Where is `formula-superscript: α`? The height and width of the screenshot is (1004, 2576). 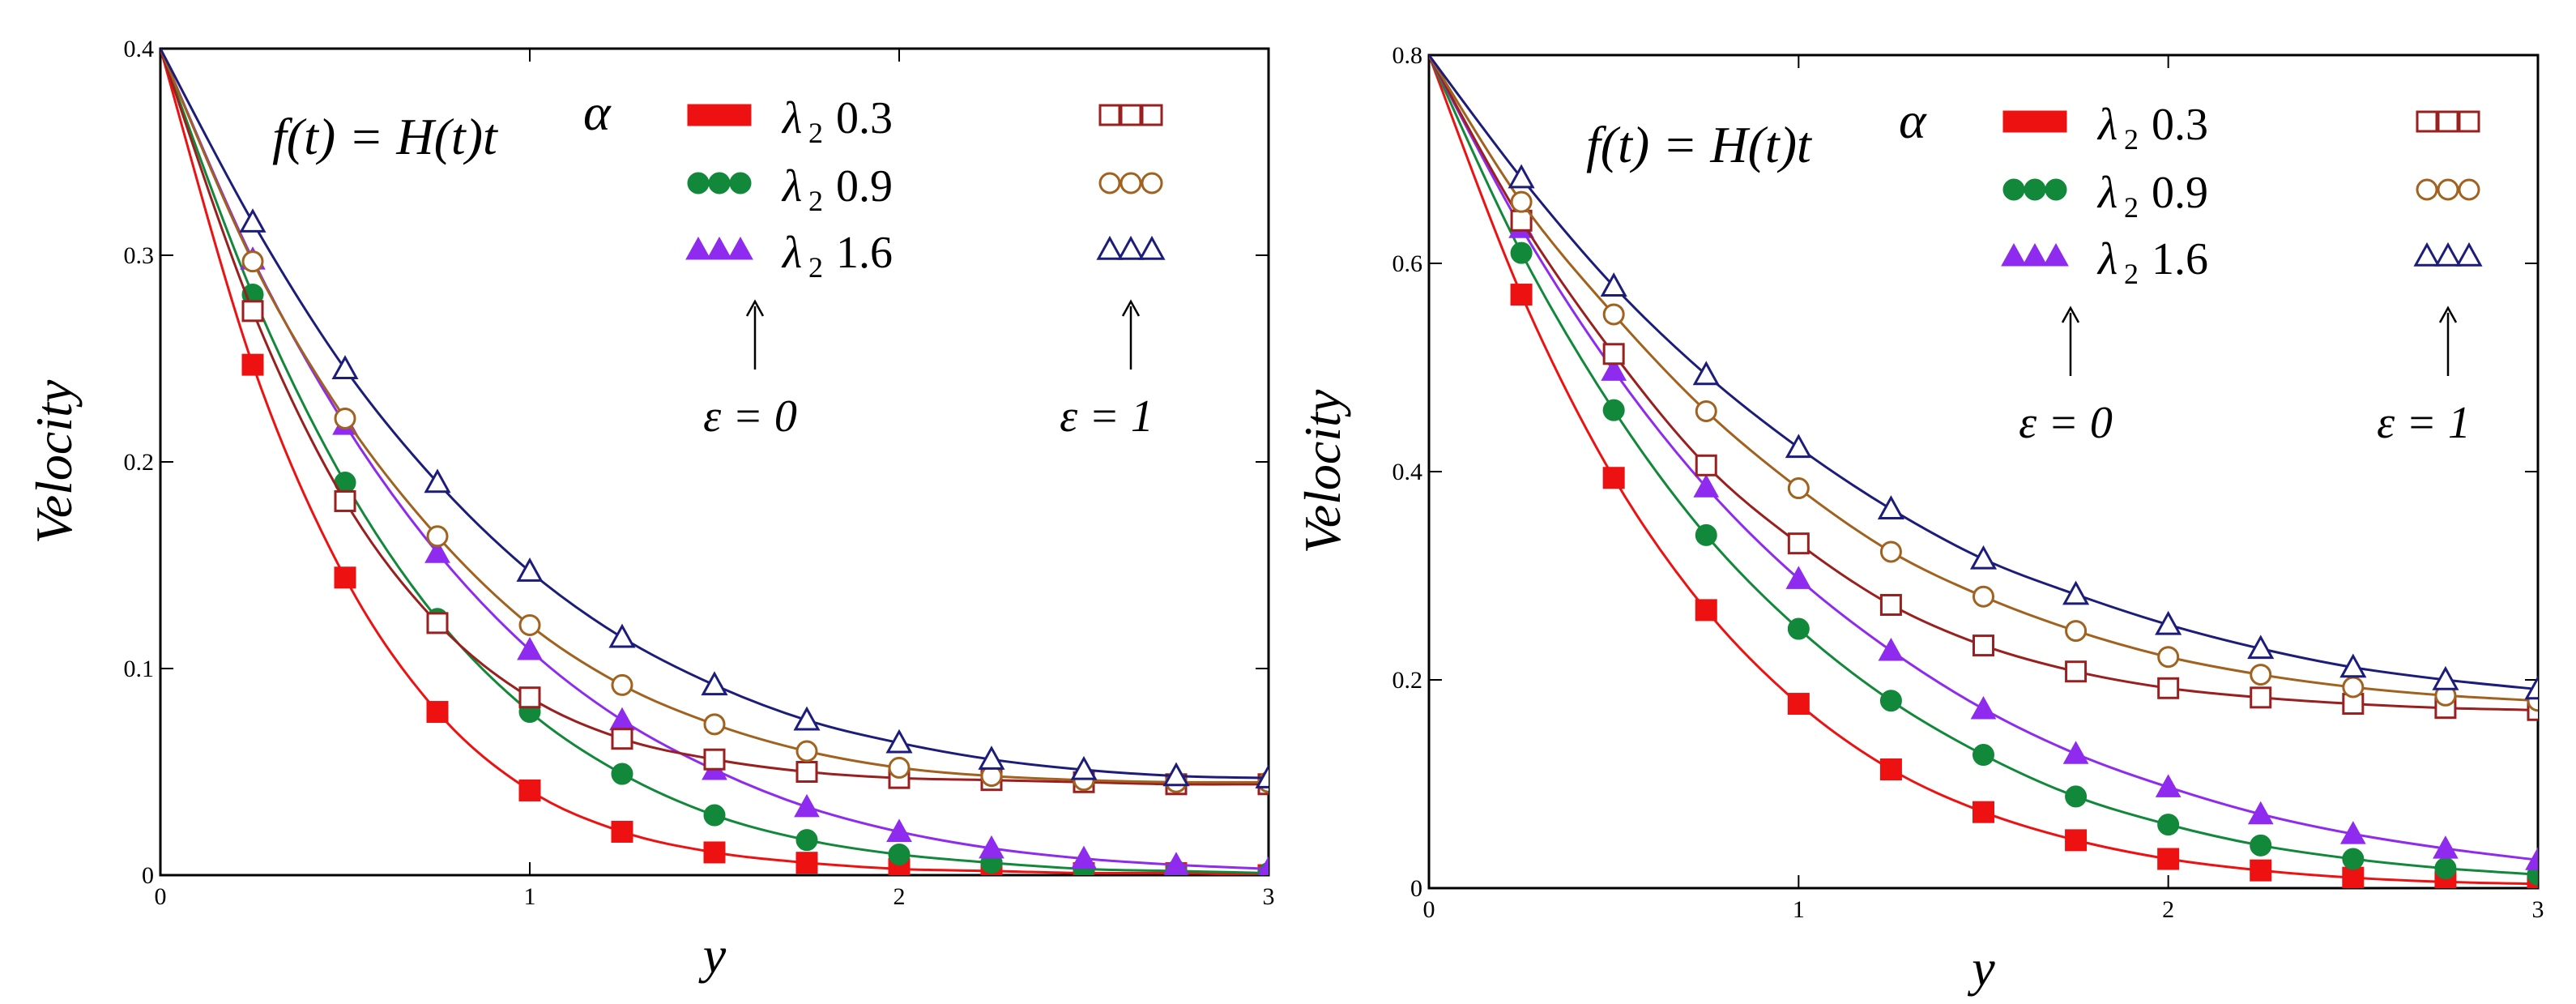 formula-superscript: α is located at coordinates (1913, 120).